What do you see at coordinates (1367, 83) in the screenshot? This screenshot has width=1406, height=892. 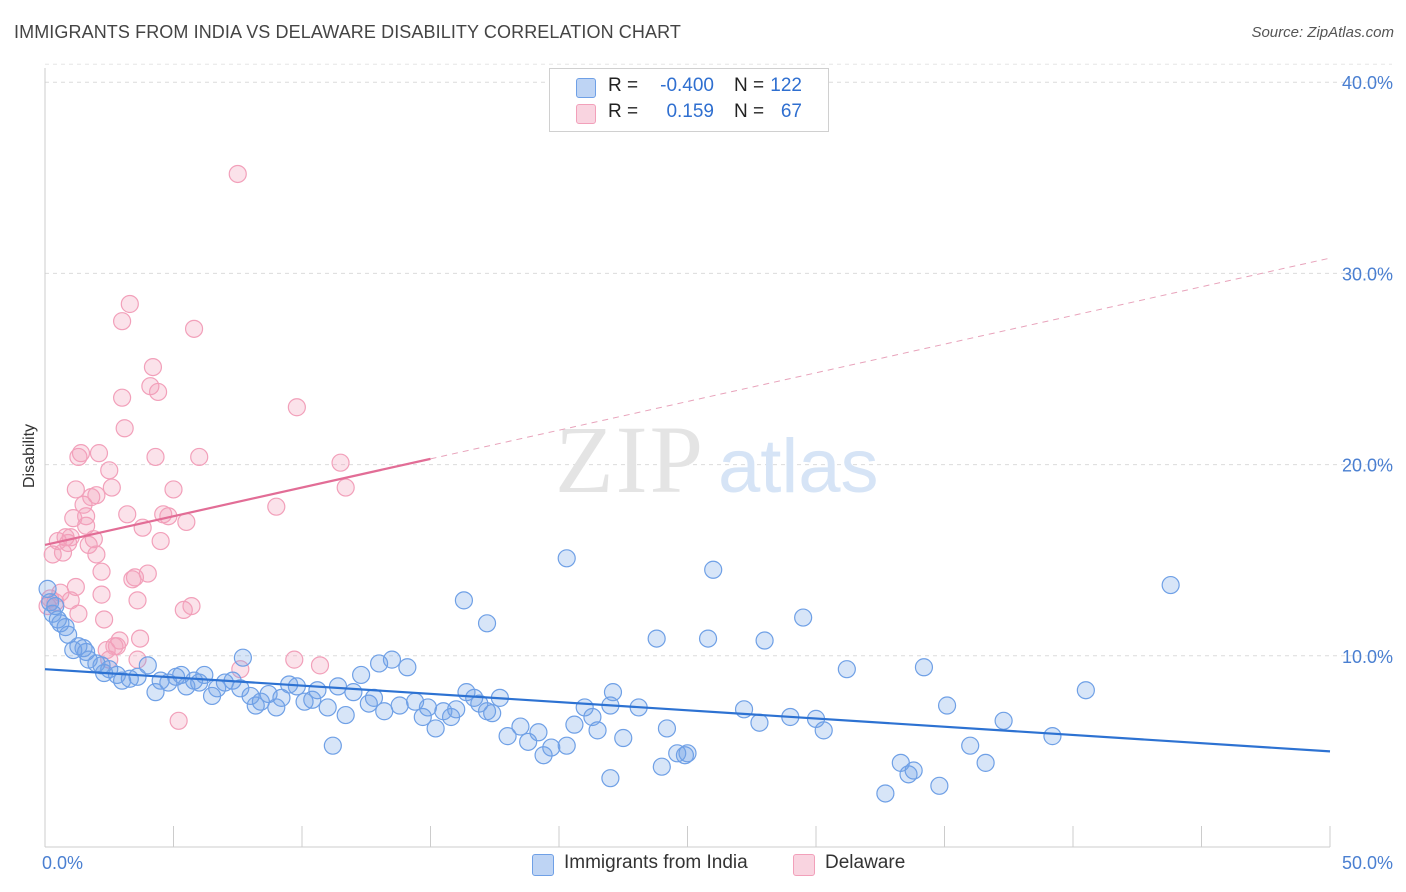 I see `y-tick-label: 40.0%` at bounding box center [1367, 83].